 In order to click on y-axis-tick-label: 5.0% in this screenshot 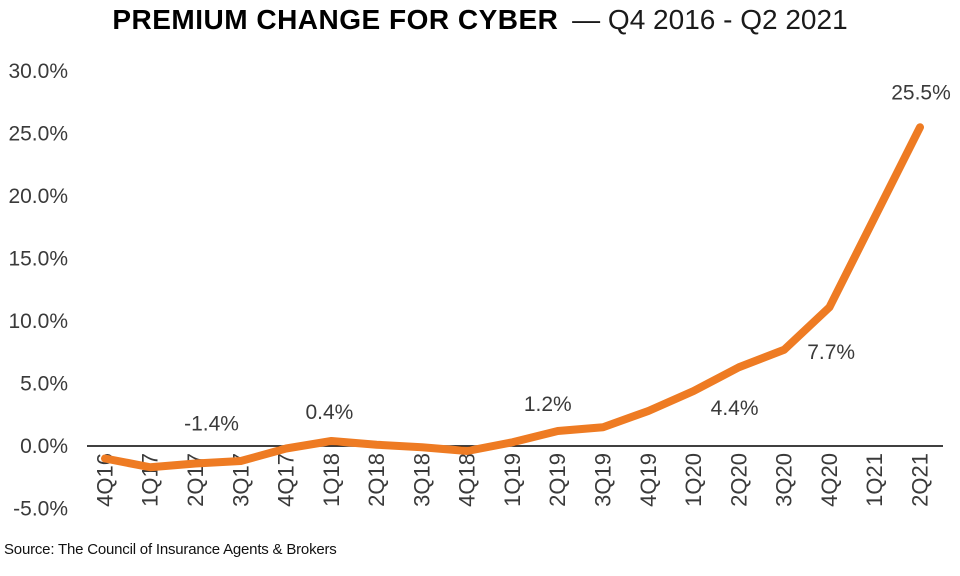, I will do `click(44, 384)`.